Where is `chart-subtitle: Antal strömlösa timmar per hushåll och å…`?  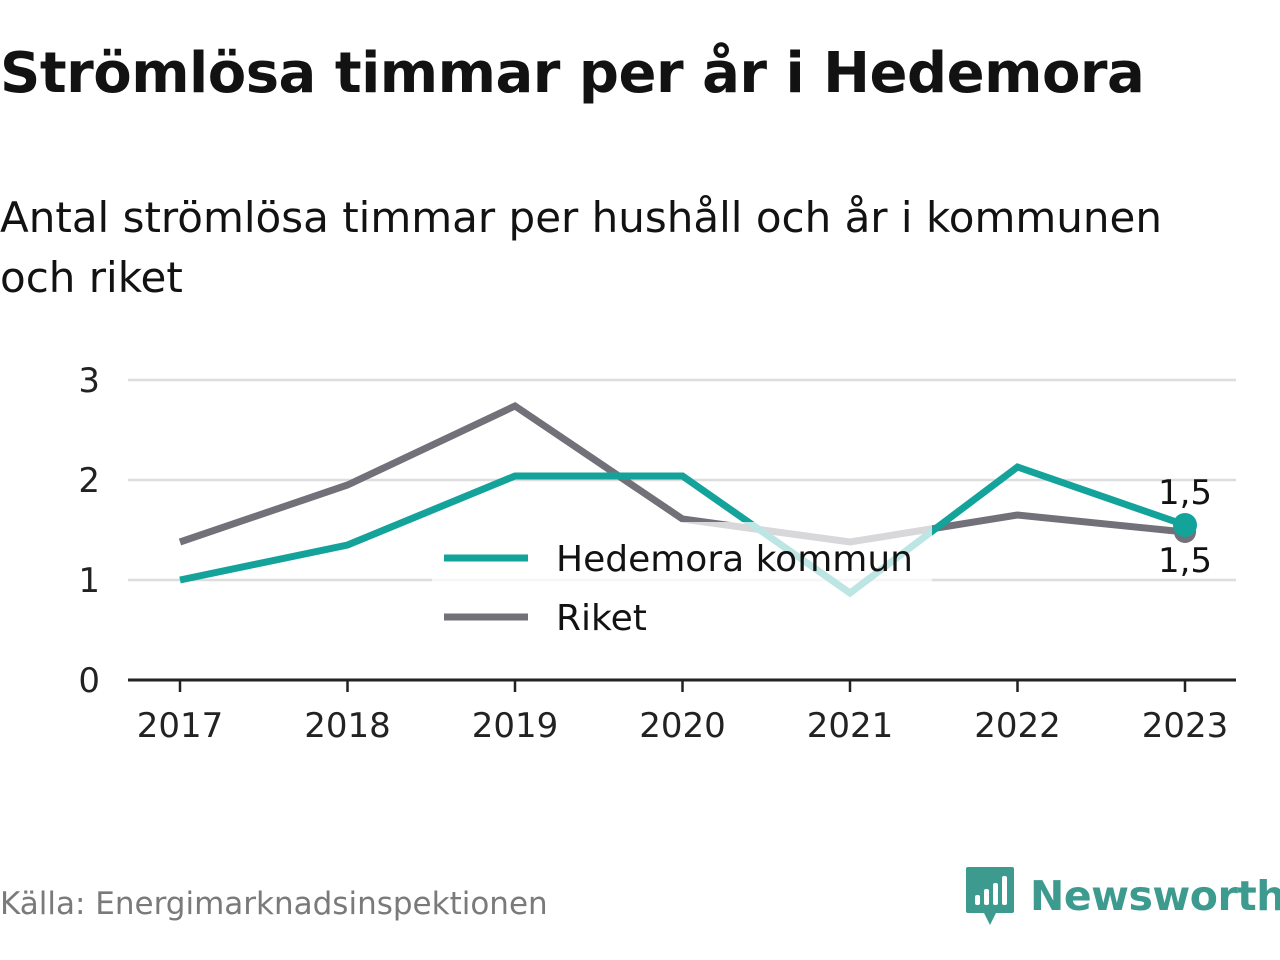
chart-subtitle: Antal strömlösa timmar per hushåll och å… is located at coordinates (581, 247).